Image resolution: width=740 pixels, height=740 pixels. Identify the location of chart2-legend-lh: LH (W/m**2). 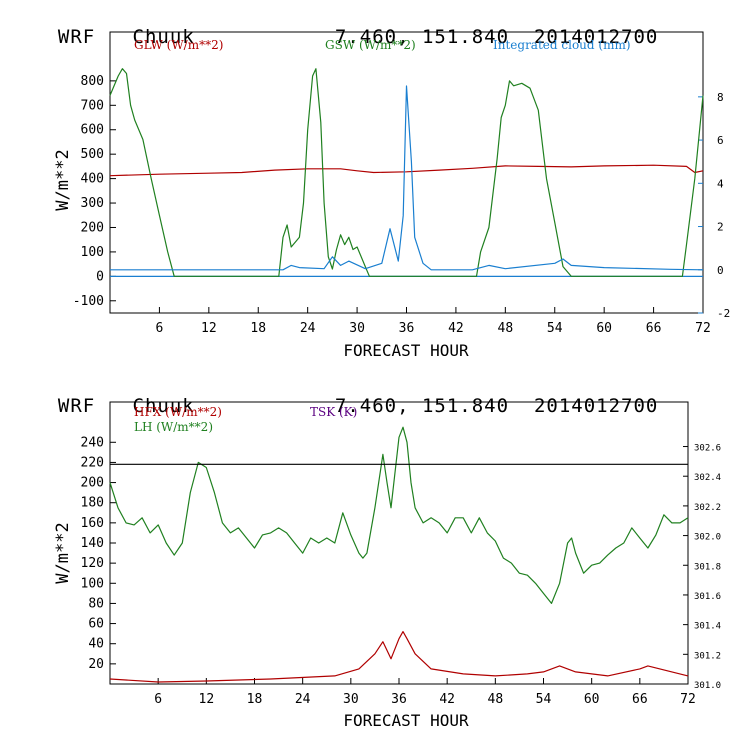
(173, 427).